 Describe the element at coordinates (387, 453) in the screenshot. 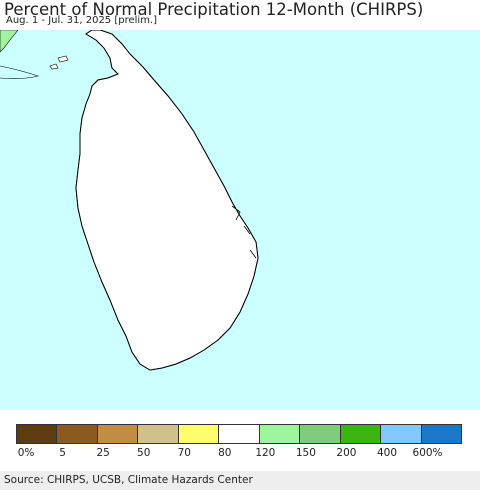

I see `legend-label: 400` at that location.